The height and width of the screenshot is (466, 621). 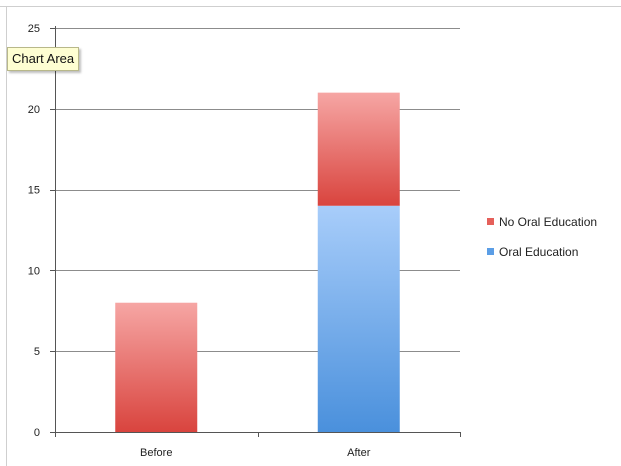 I want to click on y-tick-label: 15, so click(x=34, y=191).